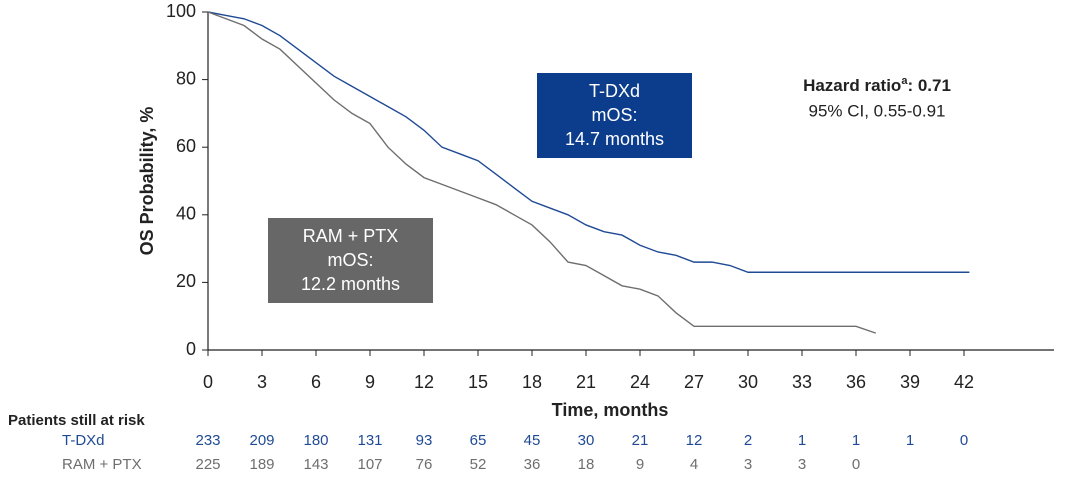 The image size is (1068, 480). What do you see at coordinates (586, 382) in the screenshot?
I see `x-tick-label: 21` at bounding box center [586, 382].